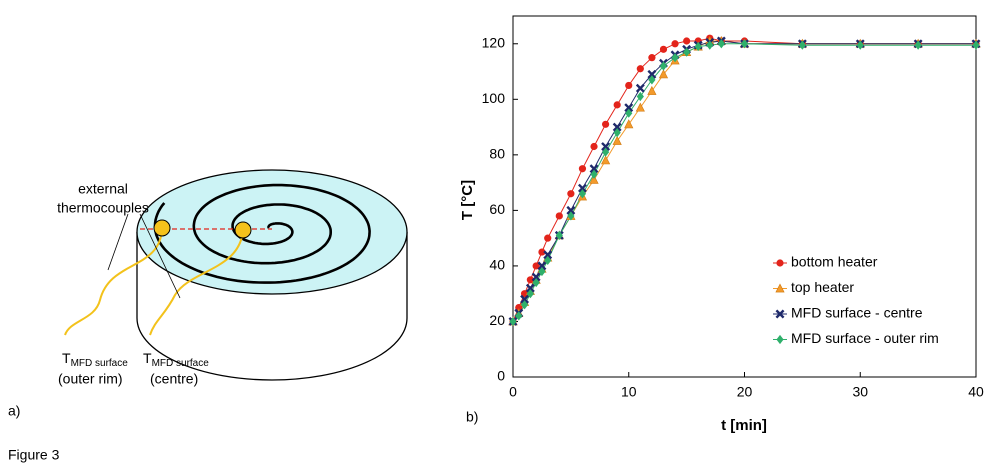  I want to click on y-tick-label: 20, so click(497, 320).